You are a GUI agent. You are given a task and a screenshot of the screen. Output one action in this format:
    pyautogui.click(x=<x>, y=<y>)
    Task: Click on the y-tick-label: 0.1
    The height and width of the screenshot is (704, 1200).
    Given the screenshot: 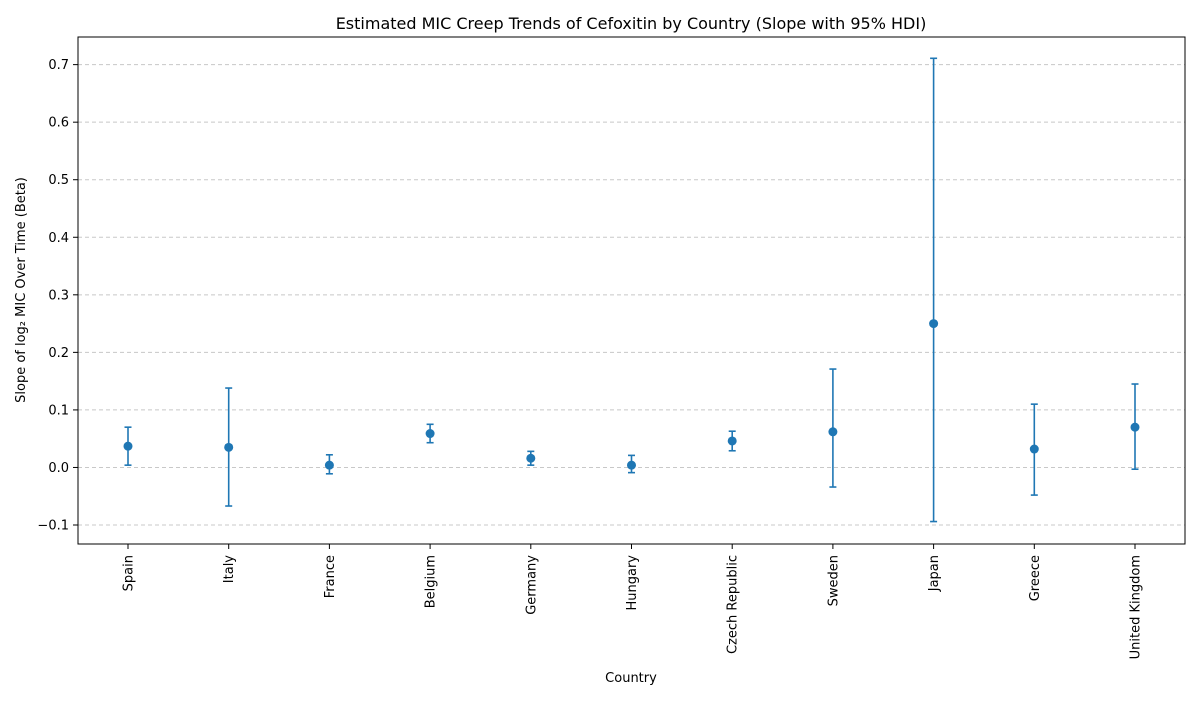 What is the action you would take?
    pyautogui.click(x=58, y=410)
    